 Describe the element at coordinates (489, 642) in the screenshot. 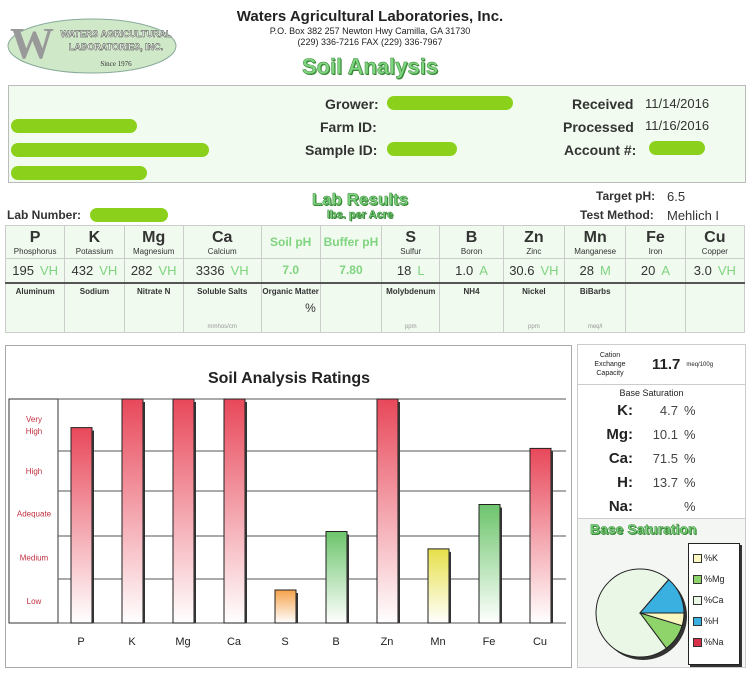

I see `x-tick-label: Fe` at that location.